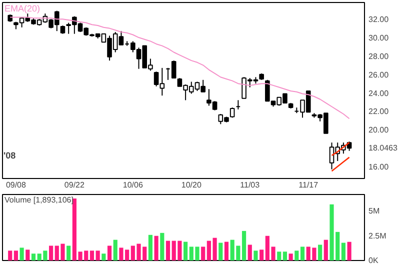 The width and height of the screenshot is (400, 269). Describe the element at coordinates (379, 167) in the screenshot. I see `y-tick-label: 16.00` at that location.